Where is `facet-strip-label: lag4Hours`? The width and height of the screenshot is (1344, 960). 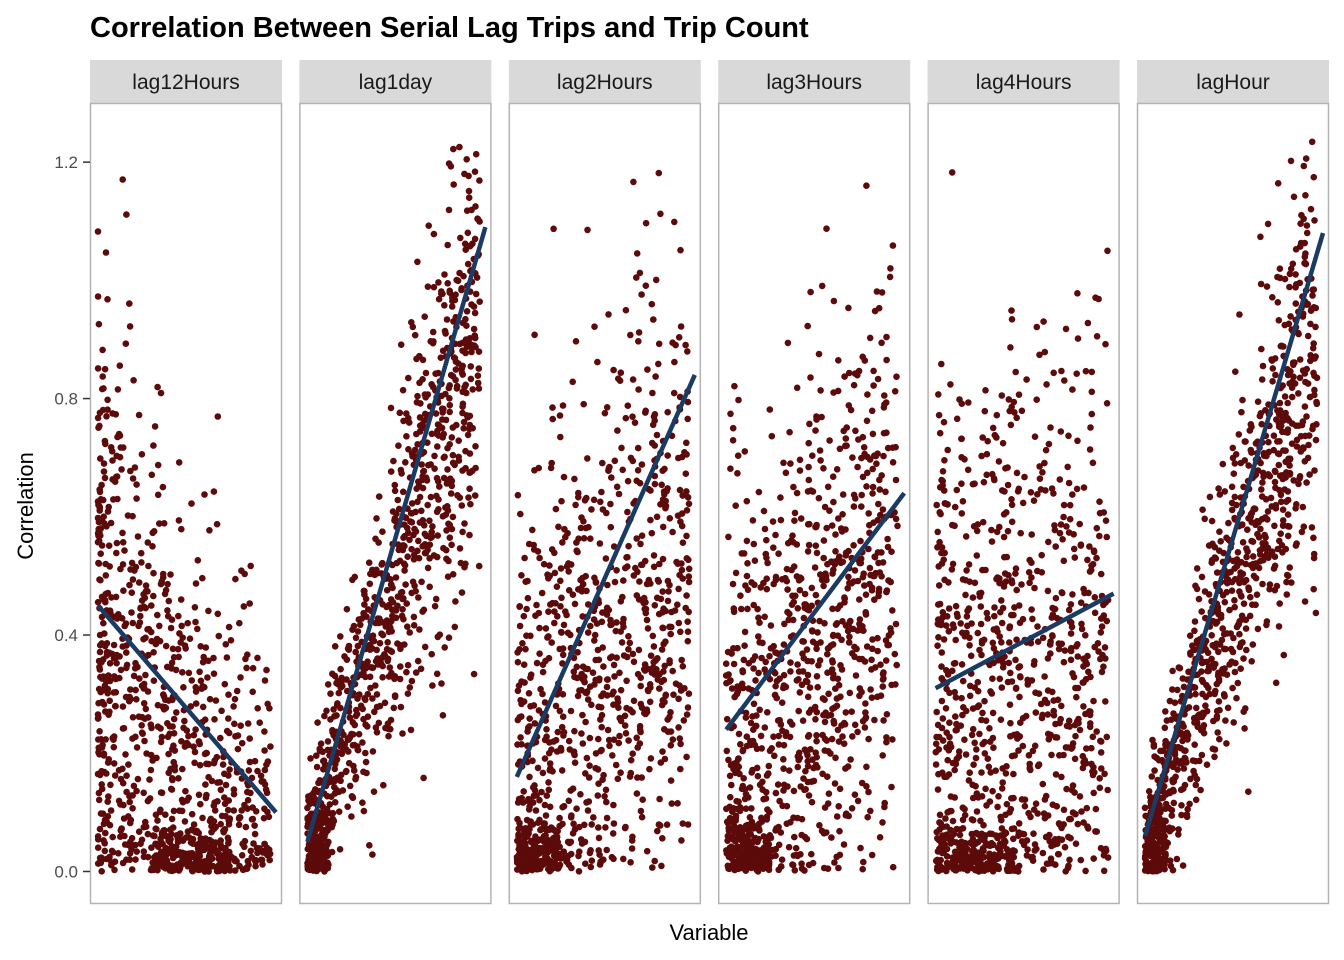
facet-strip-label: lag4Hours is located at coordinates (1024, 82).